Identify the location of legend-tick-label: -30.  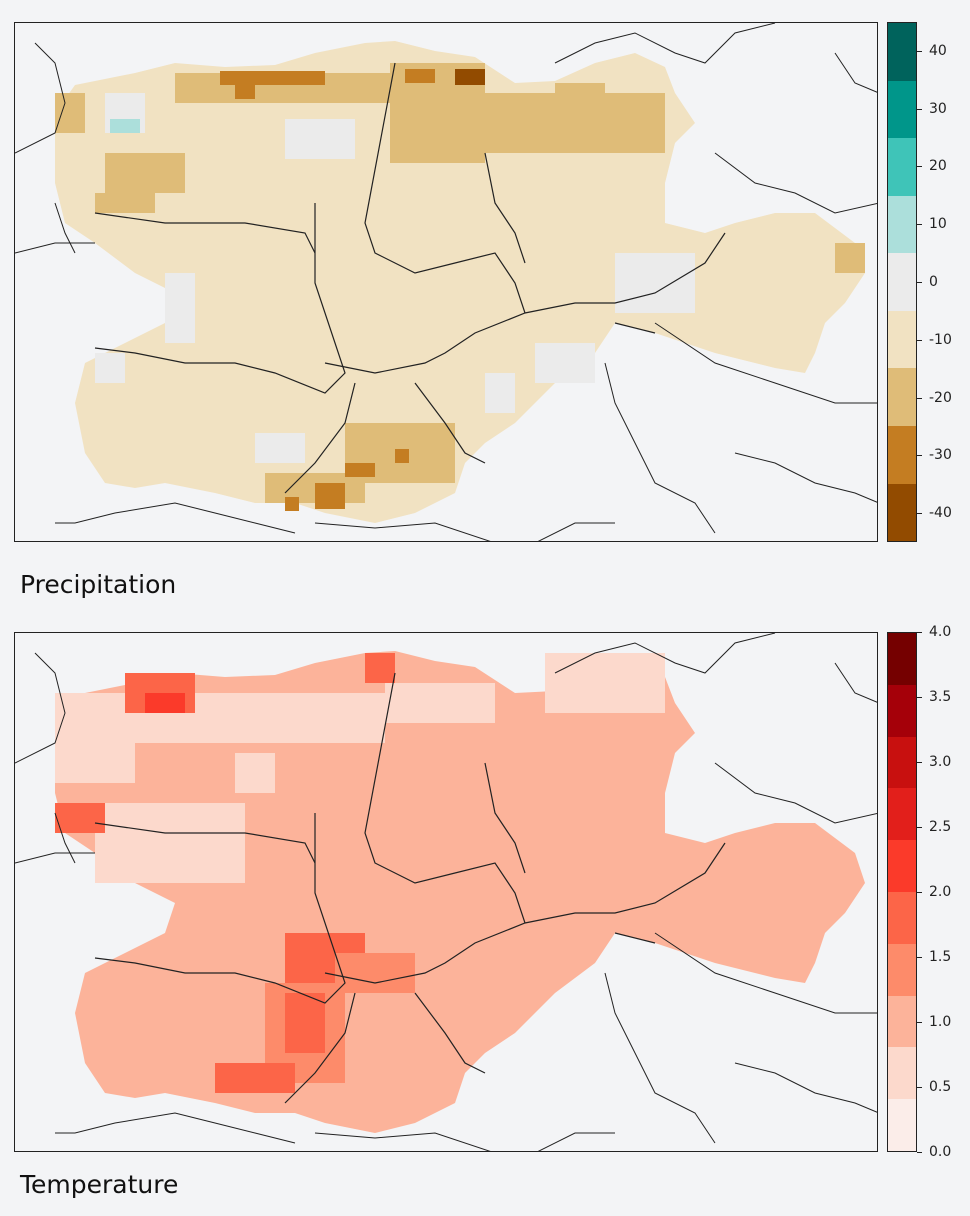
(934, 455).